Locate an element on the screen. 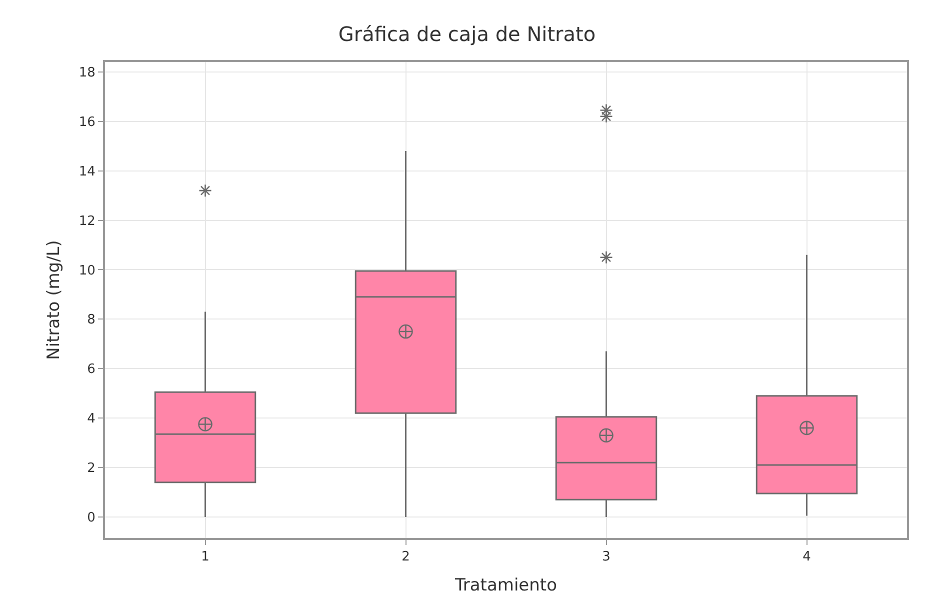 The width and height of the screenshot is (934, 603). x-axis-title: Tratamiento is located at coordinates (505, 586).